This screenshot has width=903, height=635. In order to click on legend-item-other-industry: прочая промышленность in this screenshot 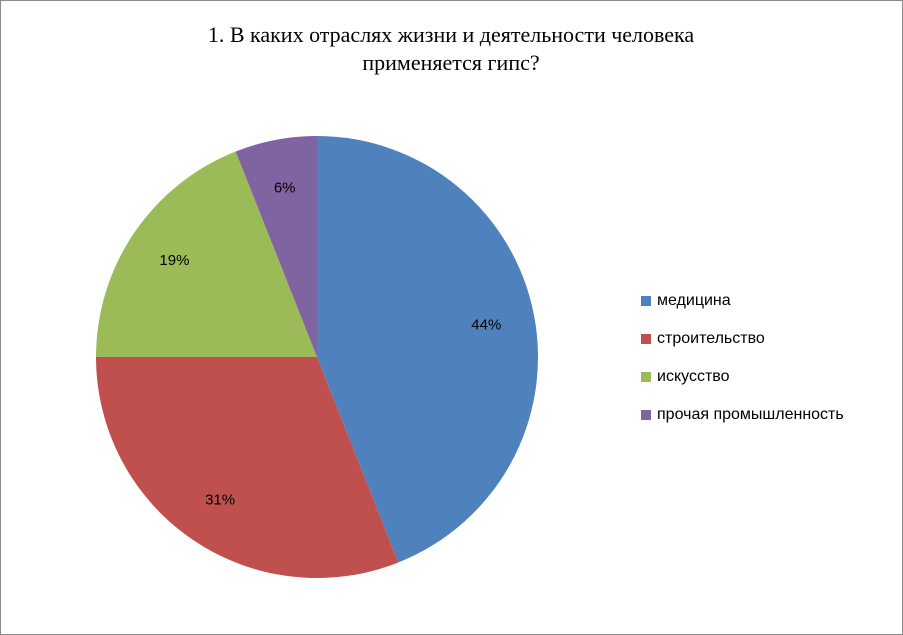, I will do `click(742, 414)`.